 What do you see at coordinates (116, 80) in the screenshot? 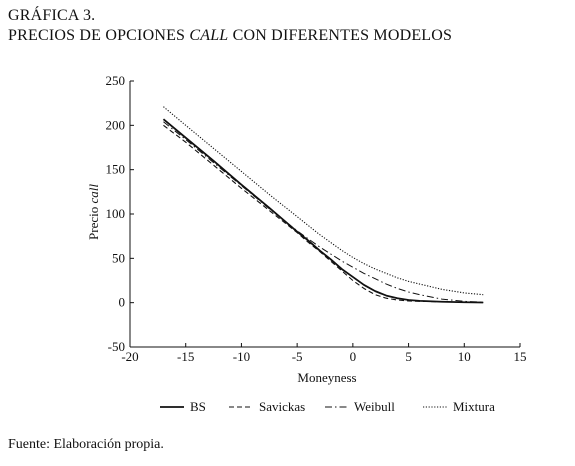
I see `y-tick-label: 250` at bounding box center [116, 80].